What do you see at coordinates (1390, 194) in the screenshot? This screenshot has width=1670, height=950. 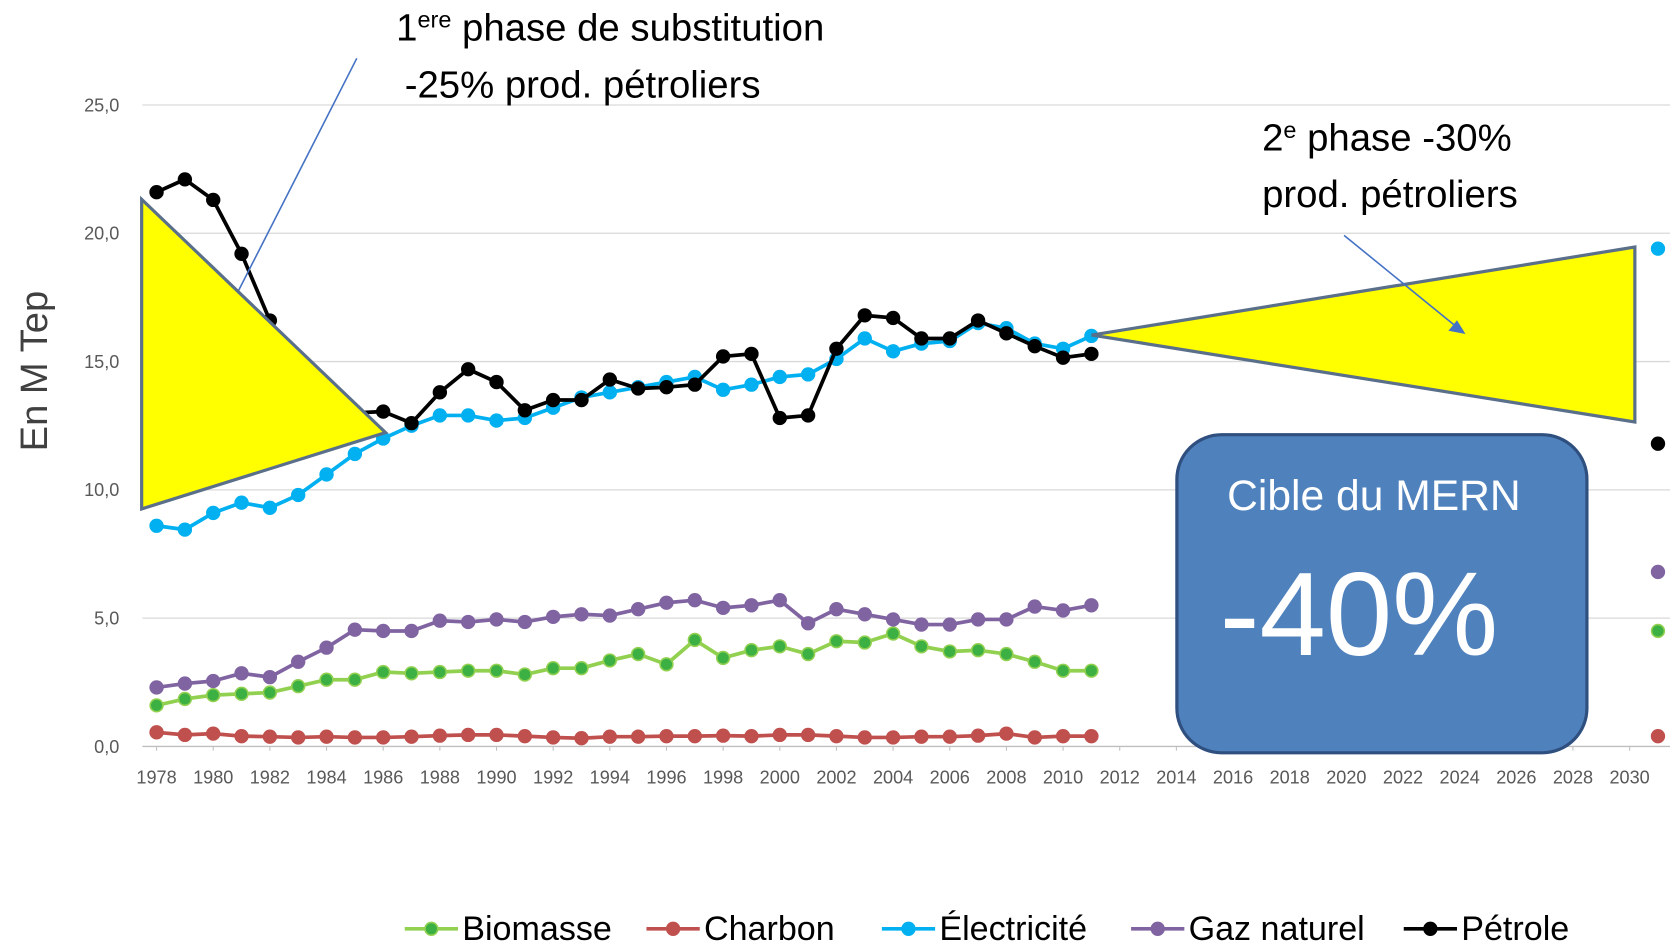 I see `phase2-label-2: prod. pétroliers` at bounding box center [1390, 194].